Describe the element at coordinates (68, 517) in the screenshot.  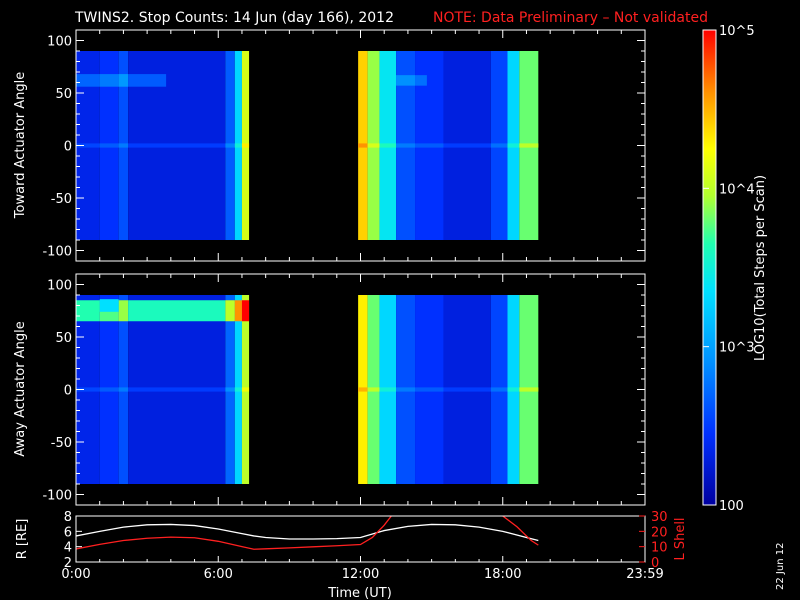
I see `r-tick-label: 8` at that location.